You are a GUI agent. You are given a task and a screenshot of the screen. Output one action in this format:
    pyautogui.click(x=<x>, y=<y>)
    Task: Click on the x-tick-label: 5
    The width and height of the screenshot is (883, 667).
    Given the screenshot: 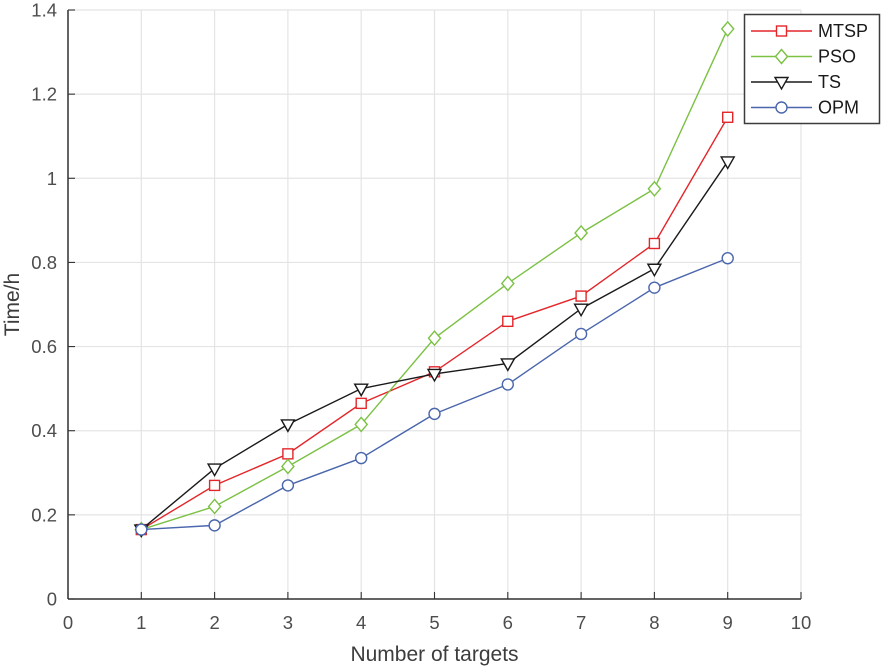 What is the action you would take?
    pyautogui.click(x=434, y=622)
    